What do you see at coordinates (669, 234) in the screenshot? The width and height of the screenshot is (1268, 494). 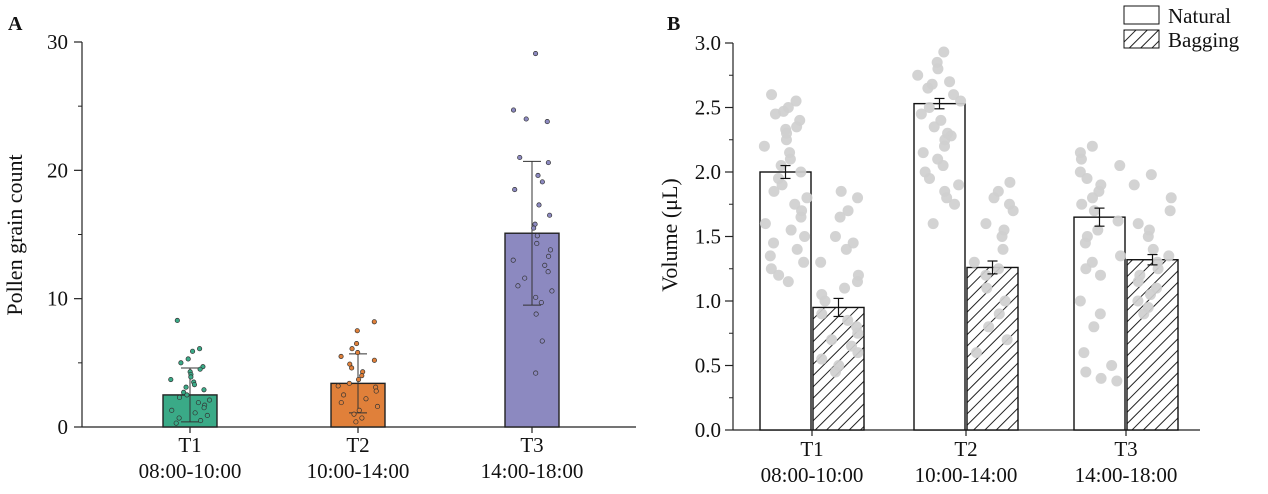 I see `panel-b-ylabel: Volume (μL)` at bounding box center [669, 234].